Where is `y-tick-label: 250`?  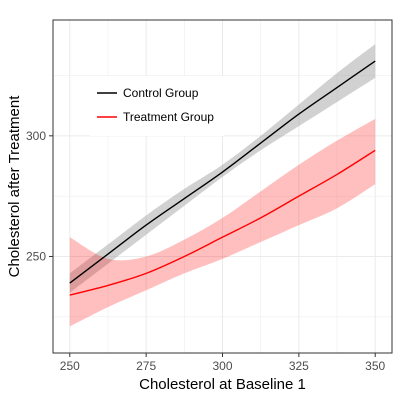 y-tick-label: 250 is located at coordinates (36, 256).